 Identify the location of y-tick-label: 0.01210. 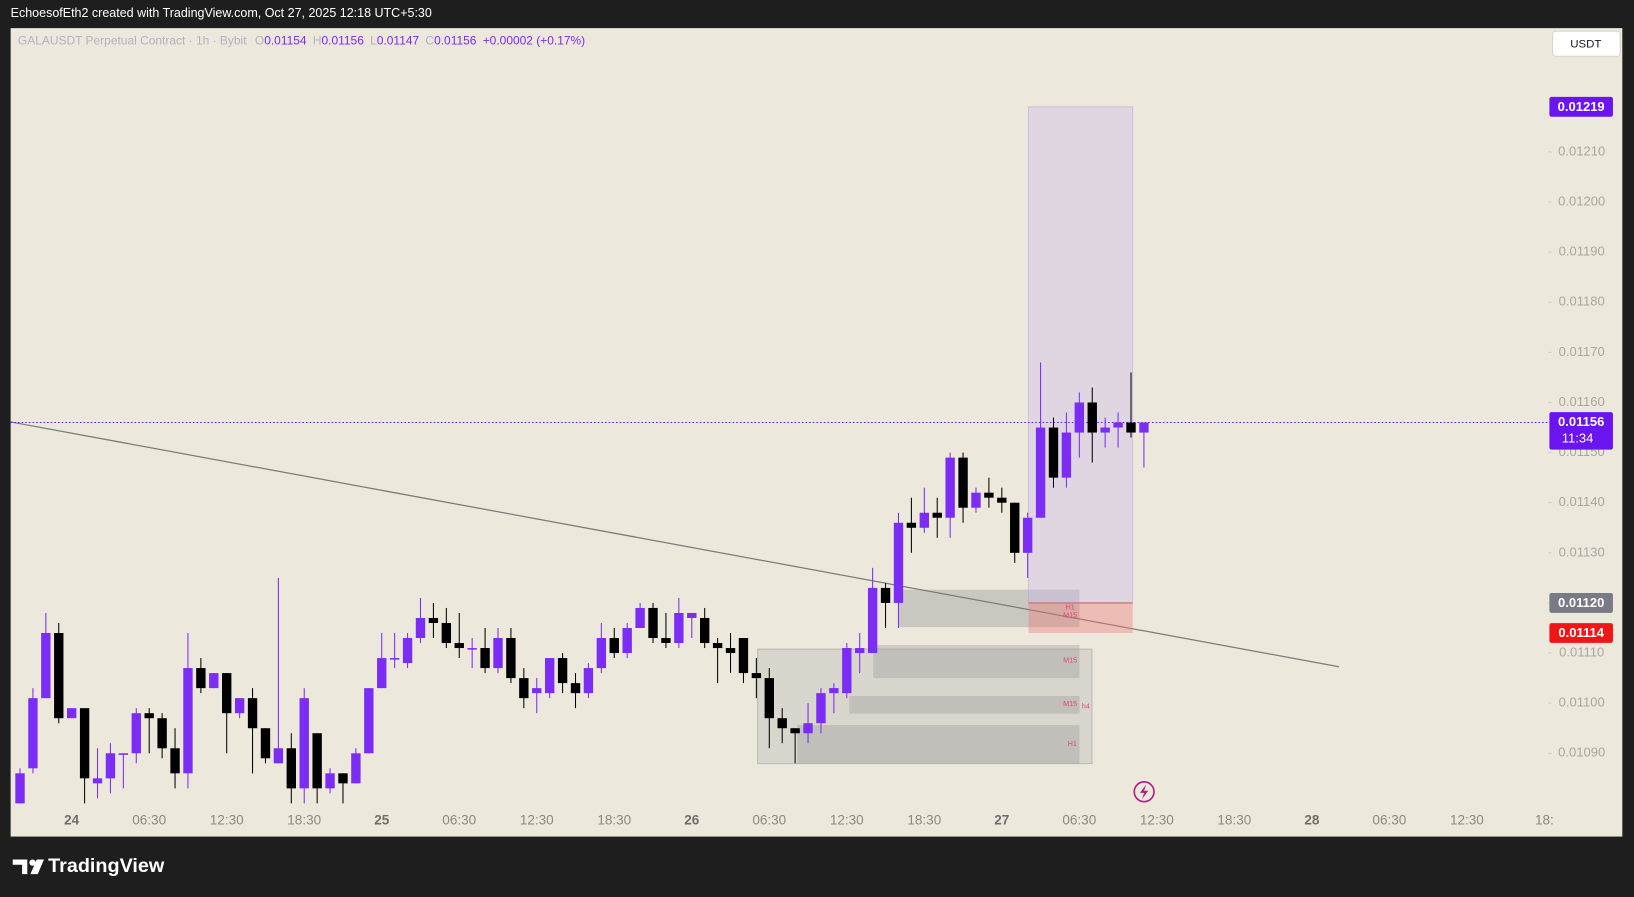
(1581, 150).